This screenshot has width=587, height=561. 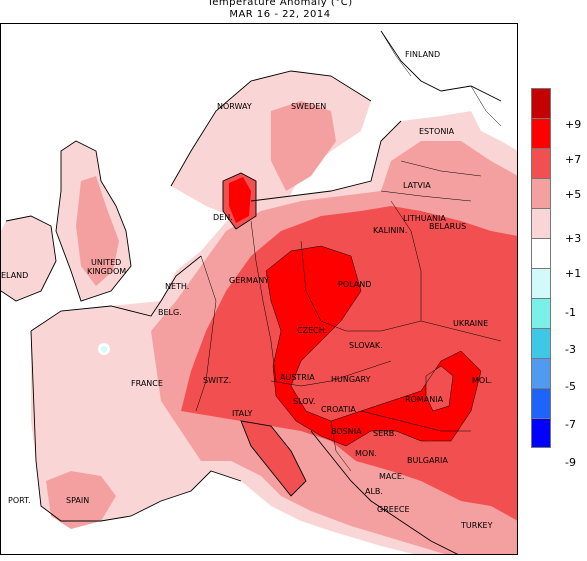 I want to click on label-poland: POLAND, so click(x=354, y=284).